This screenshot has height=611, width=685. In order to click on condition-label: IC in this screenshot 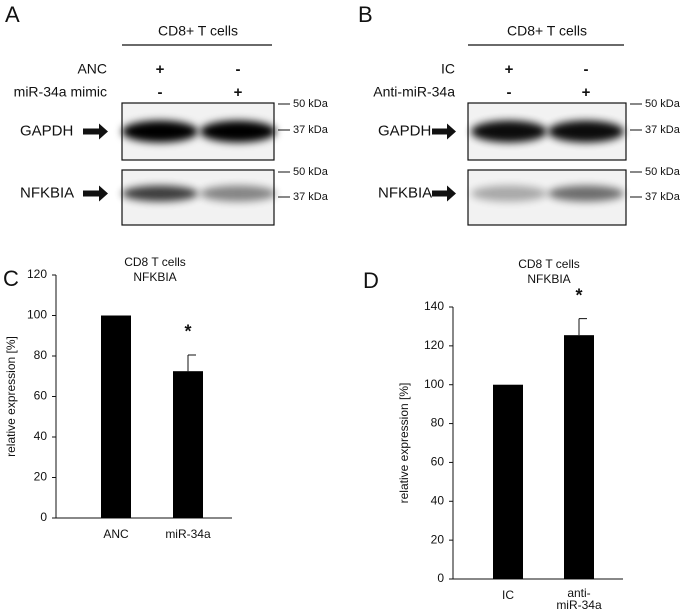, I will do `click(448, 69)`.